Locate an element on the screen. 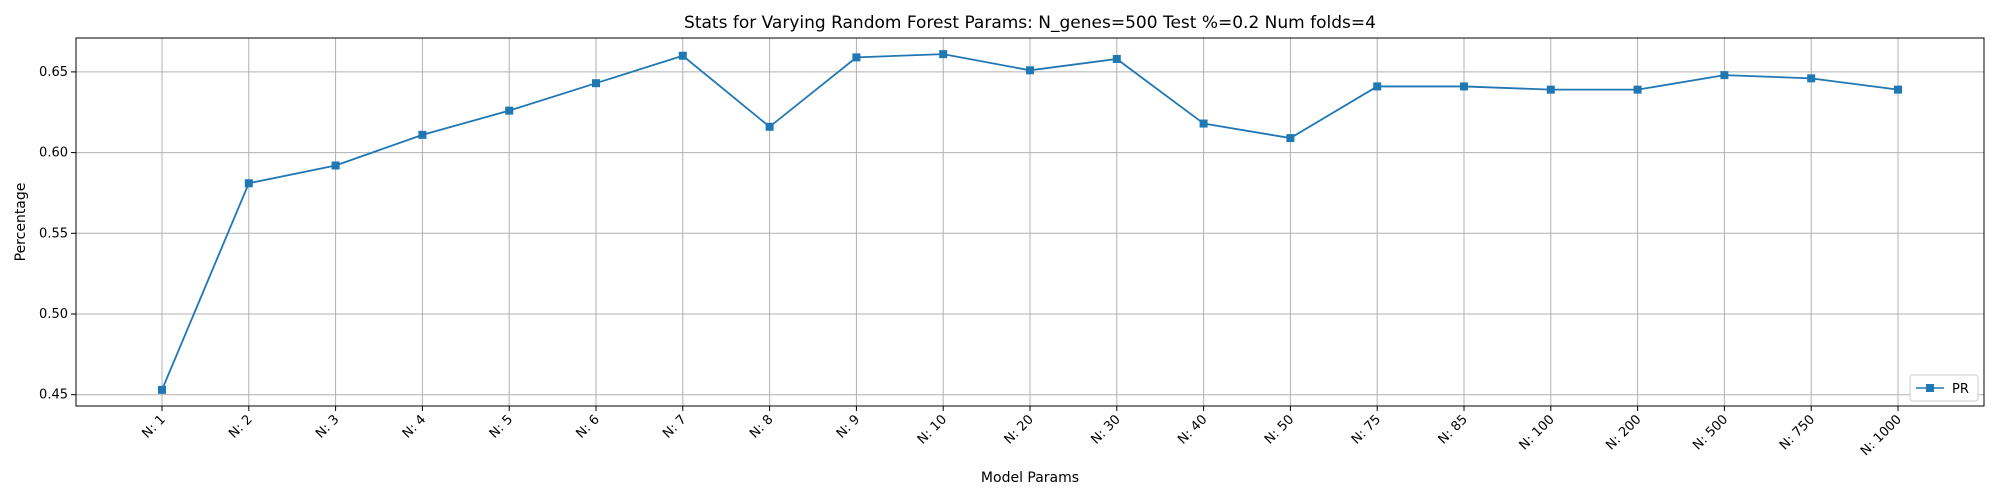 The height and width of the screenshot is (500, 2000). y-axis-ticks: 0.45 0.50 0.55 0.60 0.65 is located at coordinates (57, 234).